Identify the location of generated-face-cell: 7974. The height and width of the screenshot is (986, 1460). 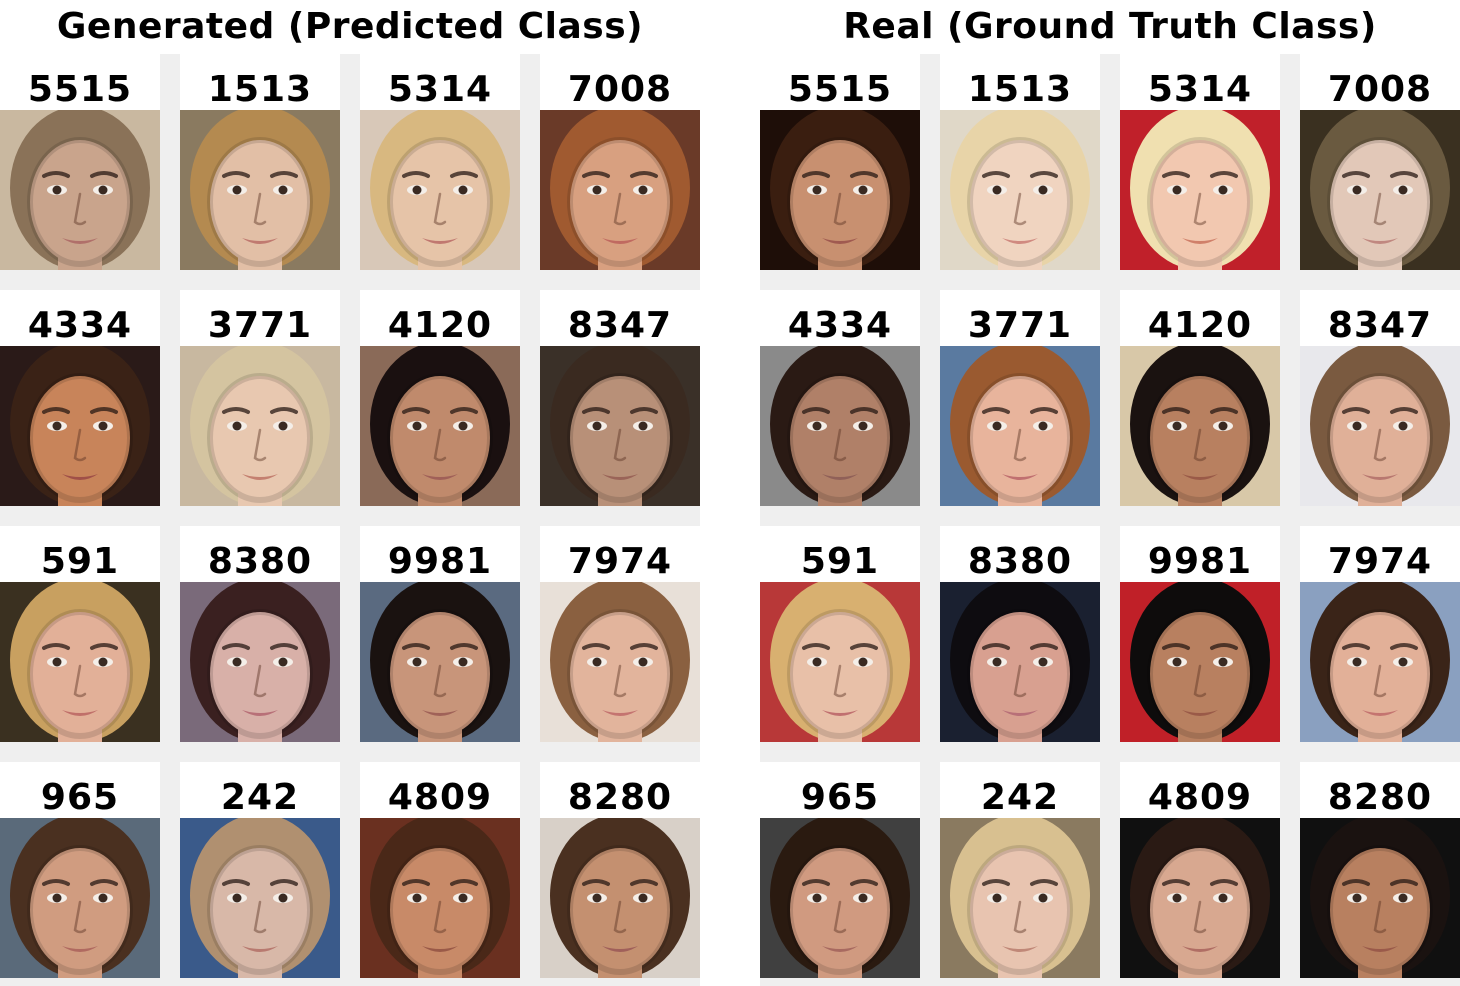
(620, 634).